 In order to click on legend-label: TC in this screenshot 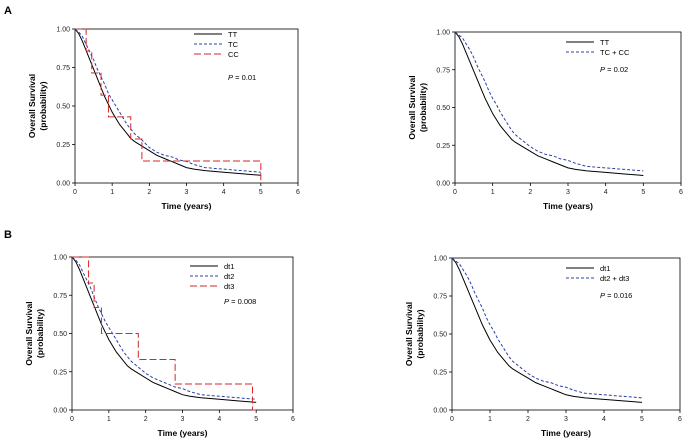, I will do `click(233, 44)`.